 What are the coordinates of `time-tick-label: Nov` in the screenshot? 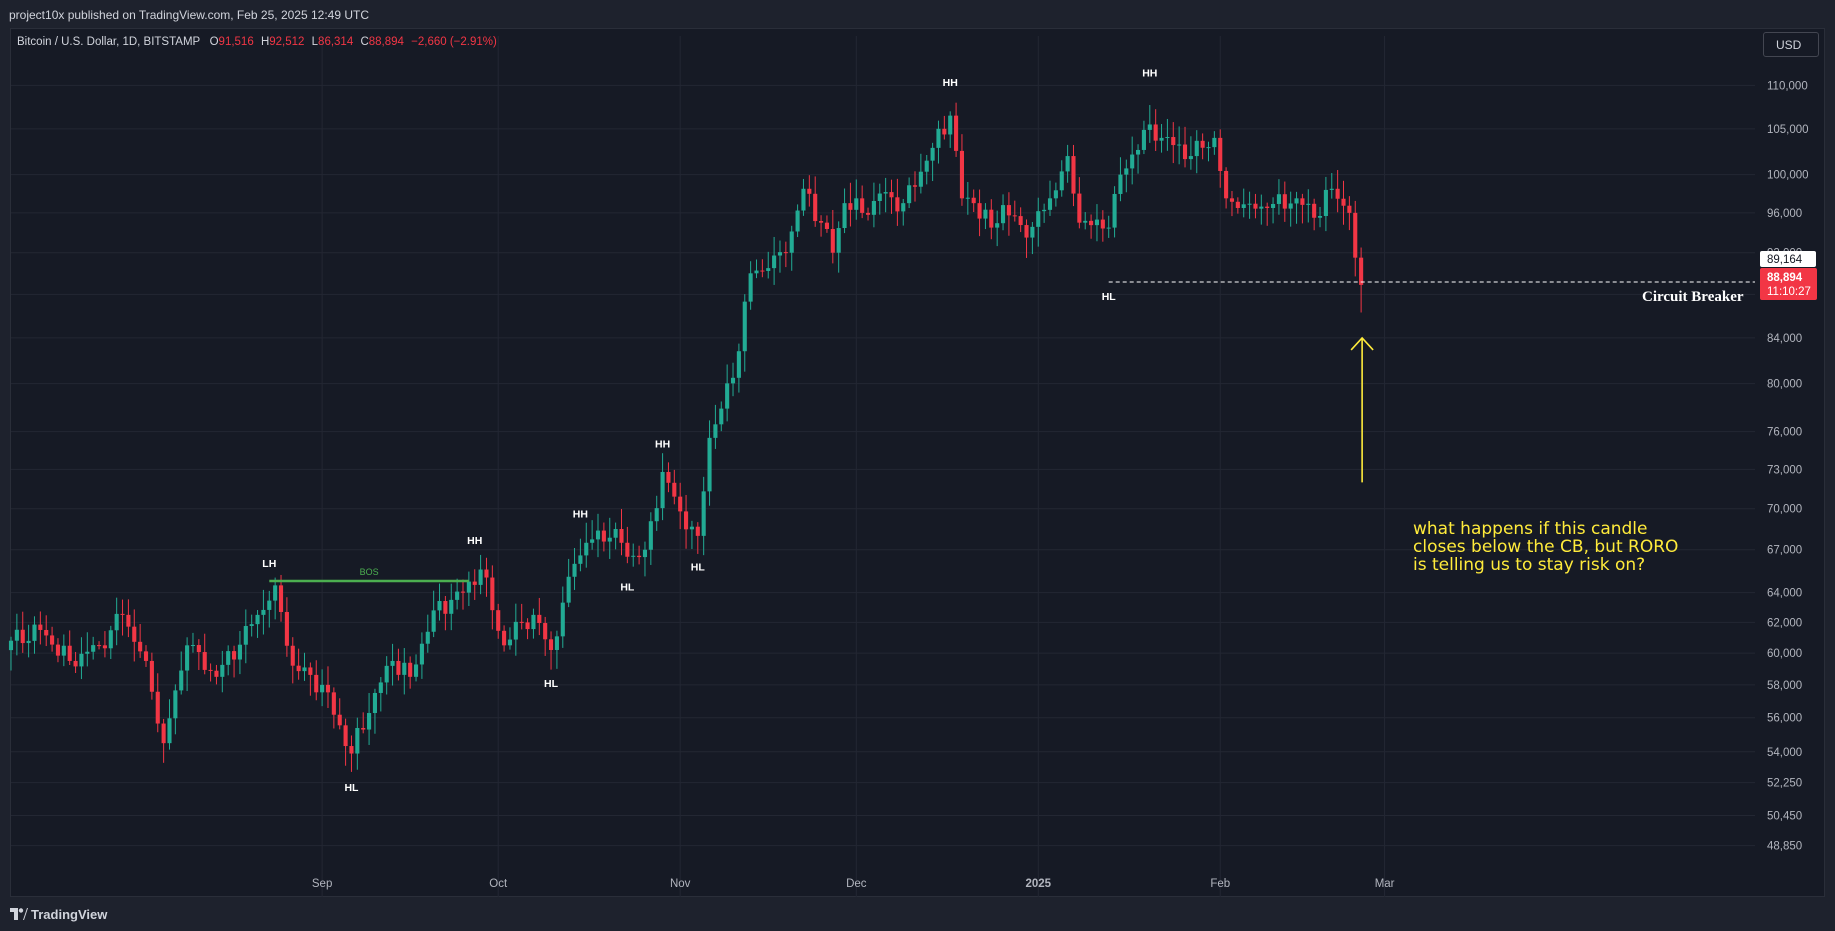 It's located at (680, 884).